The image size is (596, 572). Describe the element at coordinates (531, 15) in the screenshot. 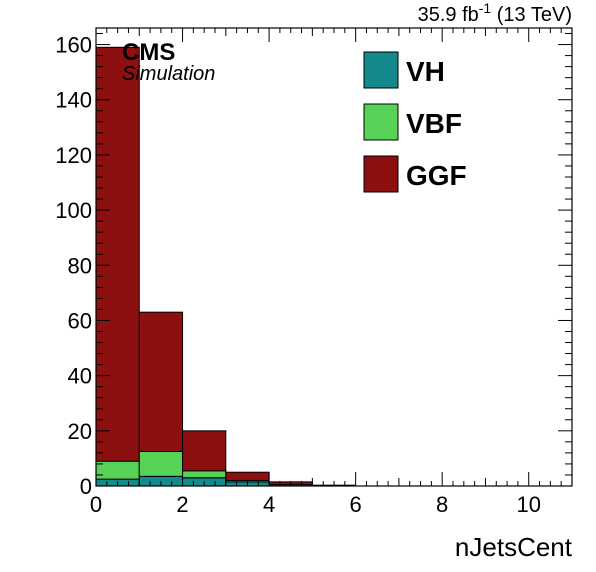

I see `lumi-energy: (13 TeV)` at that location.